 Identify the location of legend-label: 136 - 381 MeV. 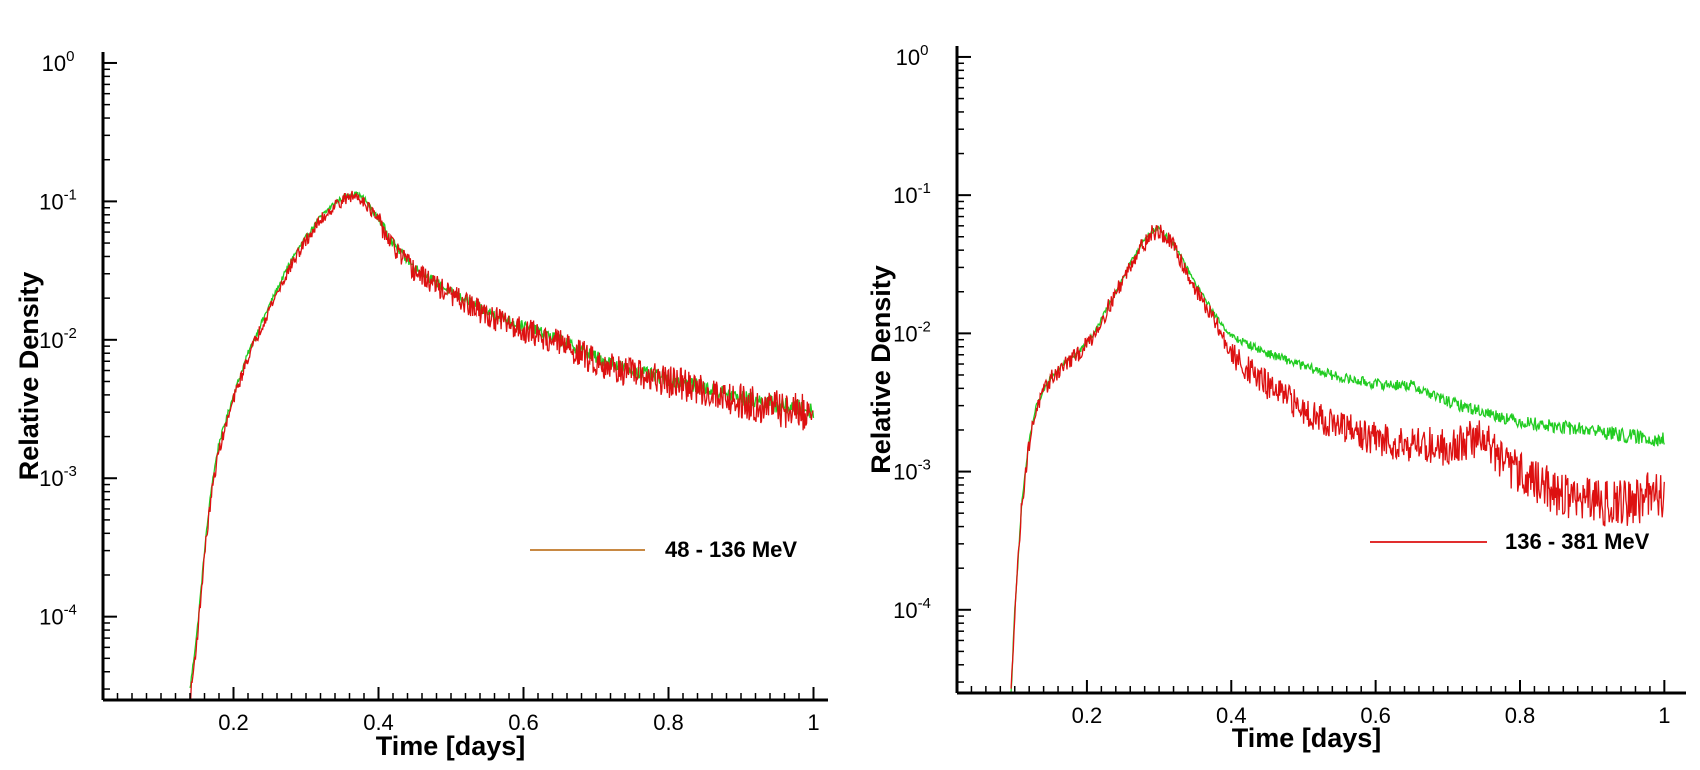
(1577, 541).